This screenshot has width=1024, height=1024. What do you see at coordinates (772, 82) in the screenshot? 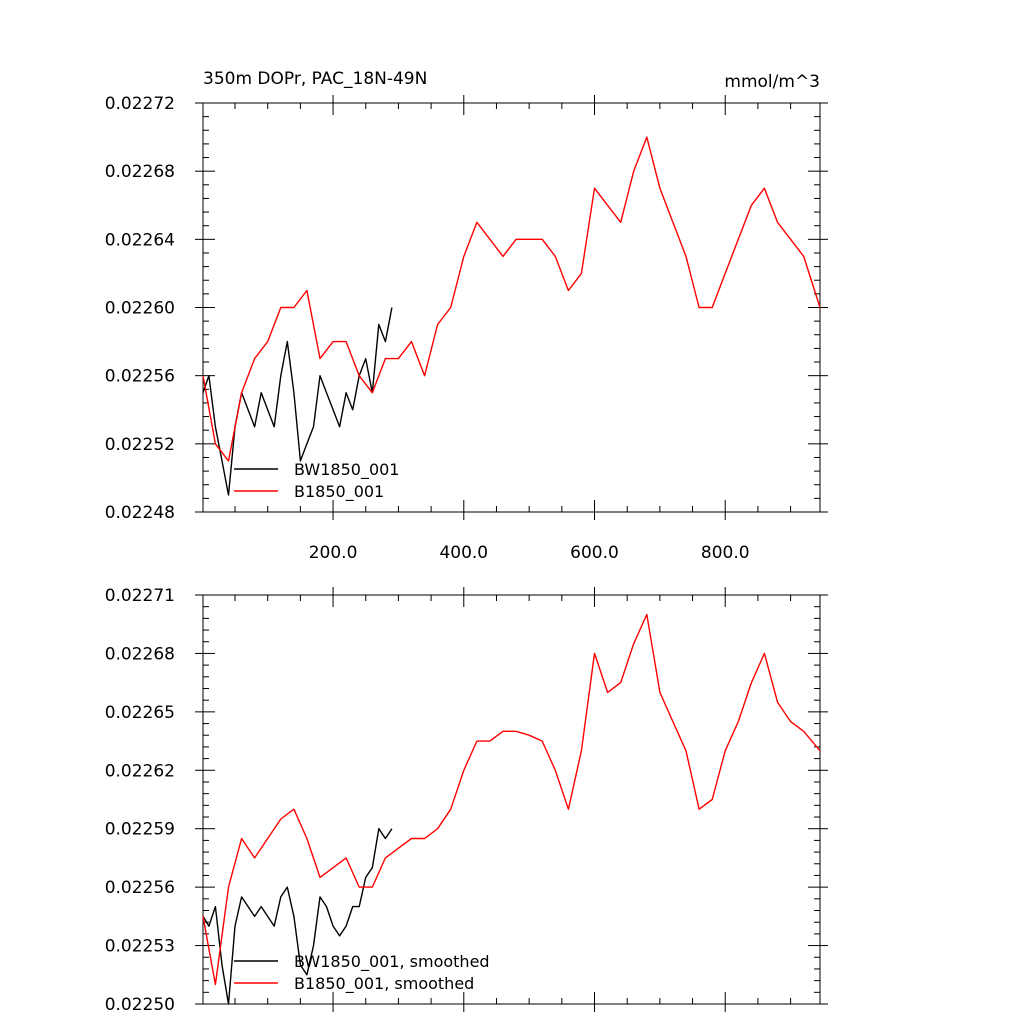
I see `units-label: mmol/m^3` at bounding box center [772, 82].